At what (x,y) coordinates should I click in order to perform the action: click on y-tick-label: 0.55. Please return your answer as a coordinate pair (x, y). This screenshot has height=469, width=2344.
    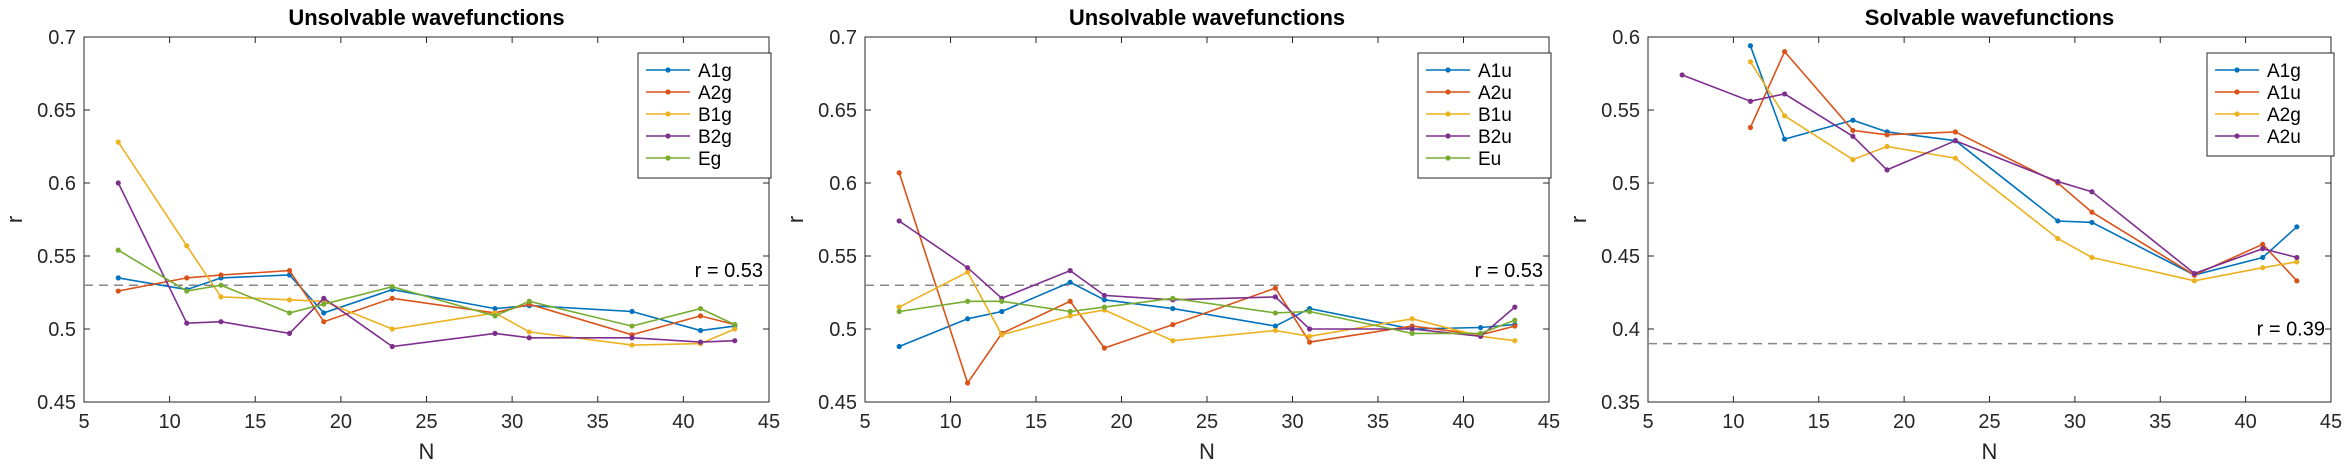
    Looking at the image, I should click on (56, 257).